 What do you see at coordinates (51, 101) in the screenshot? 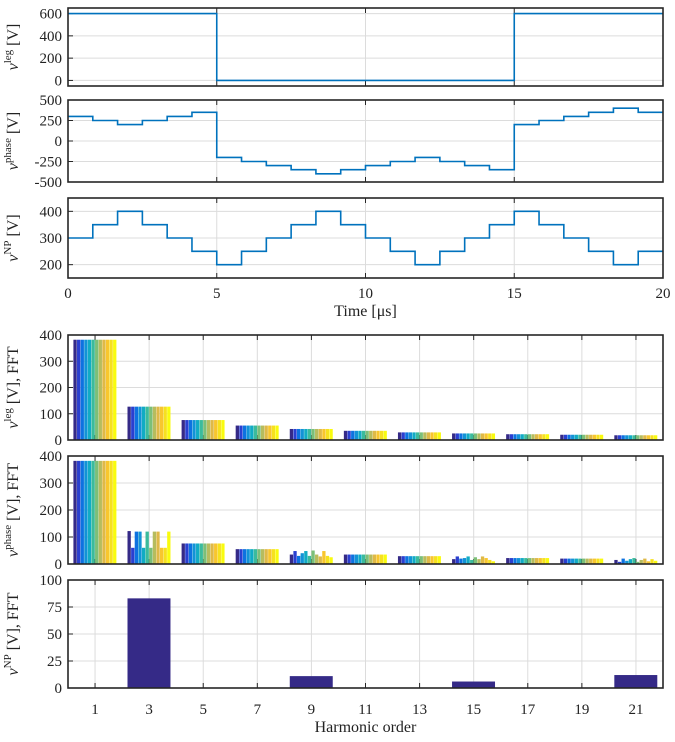
I see `y-tick-label: 500` at bounding box center [51, 101].